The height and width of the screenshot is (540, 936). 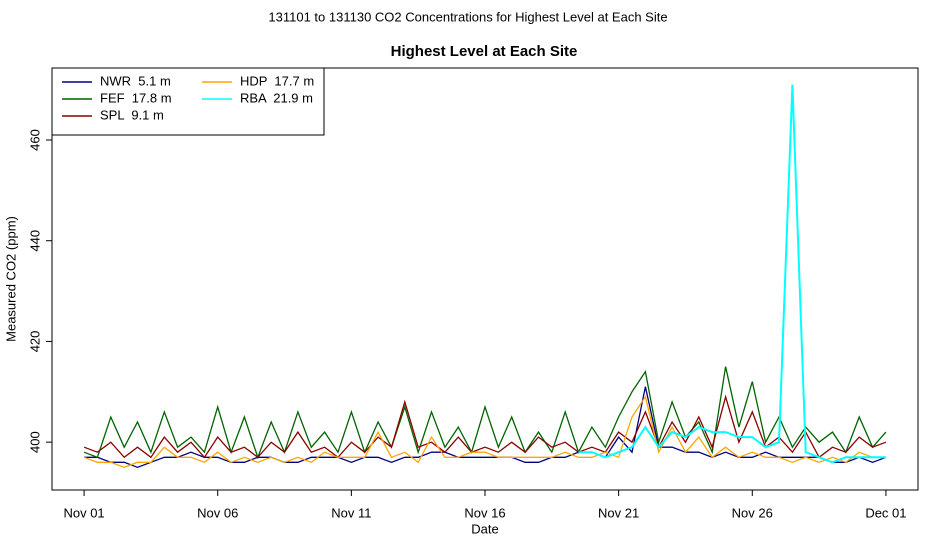 What do you see at coordinates (484, 512) in the screenshot?
I see `x-tick-label: Nov 16` at bounding box center [484, 512].